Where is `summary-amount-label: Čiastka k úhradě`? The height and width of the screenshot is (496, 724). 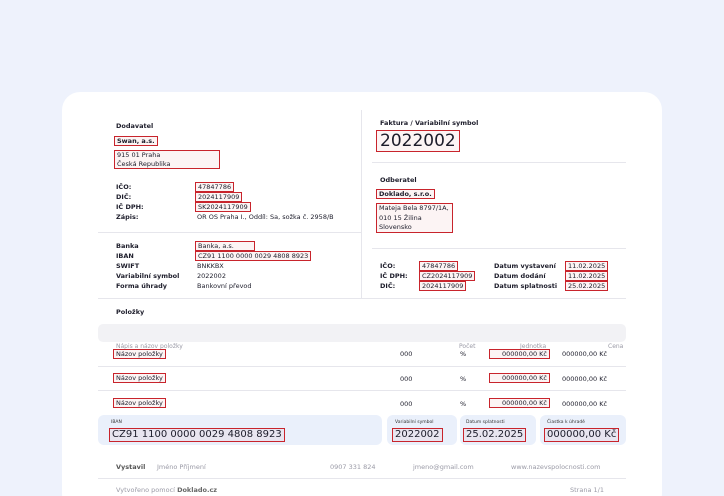
summary-amount-label: Čiastka k úhradě is located at coordinates (566, 422).